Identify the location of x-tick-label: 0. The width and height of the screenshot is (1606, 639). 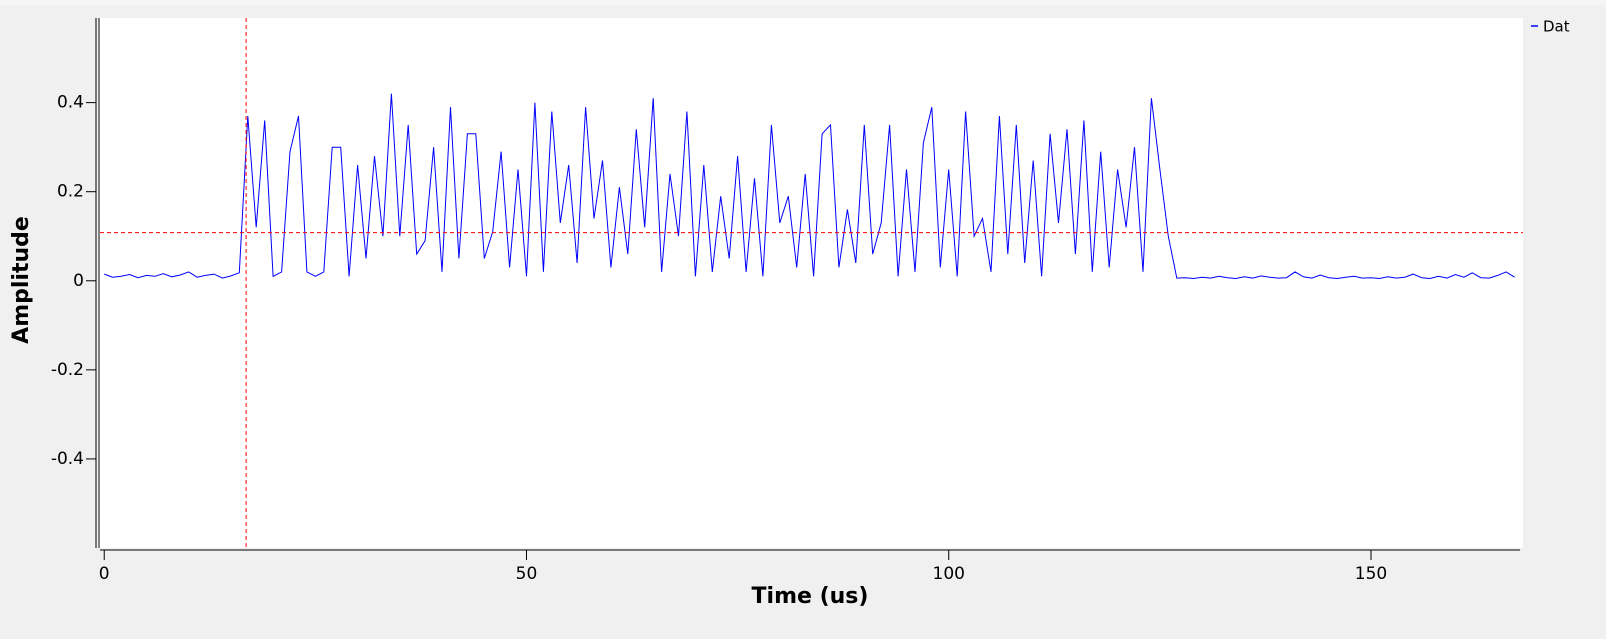
(104, 574).